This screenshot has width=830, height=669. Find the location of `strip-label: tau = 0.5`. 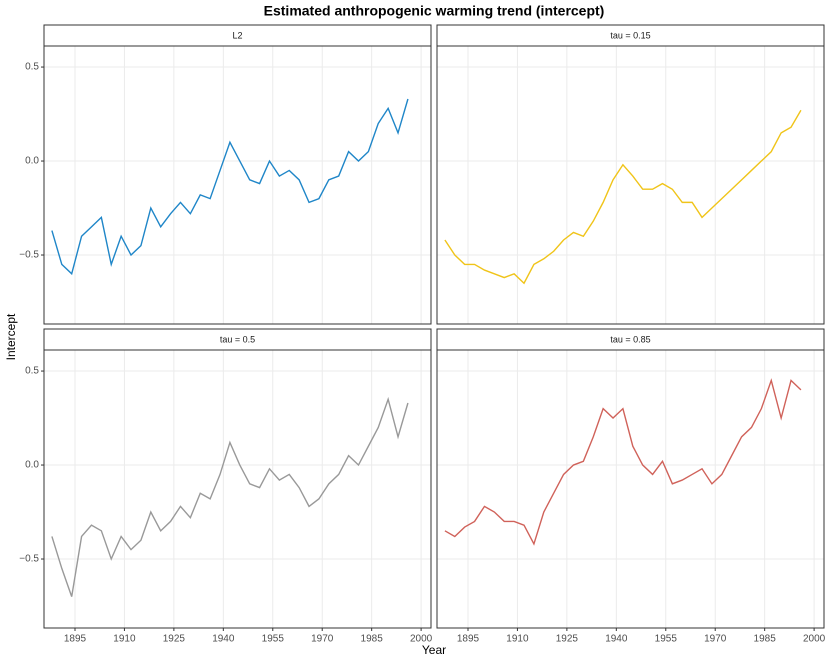

strip-label: tau = 0.5 is located at coordinates (237, 339).